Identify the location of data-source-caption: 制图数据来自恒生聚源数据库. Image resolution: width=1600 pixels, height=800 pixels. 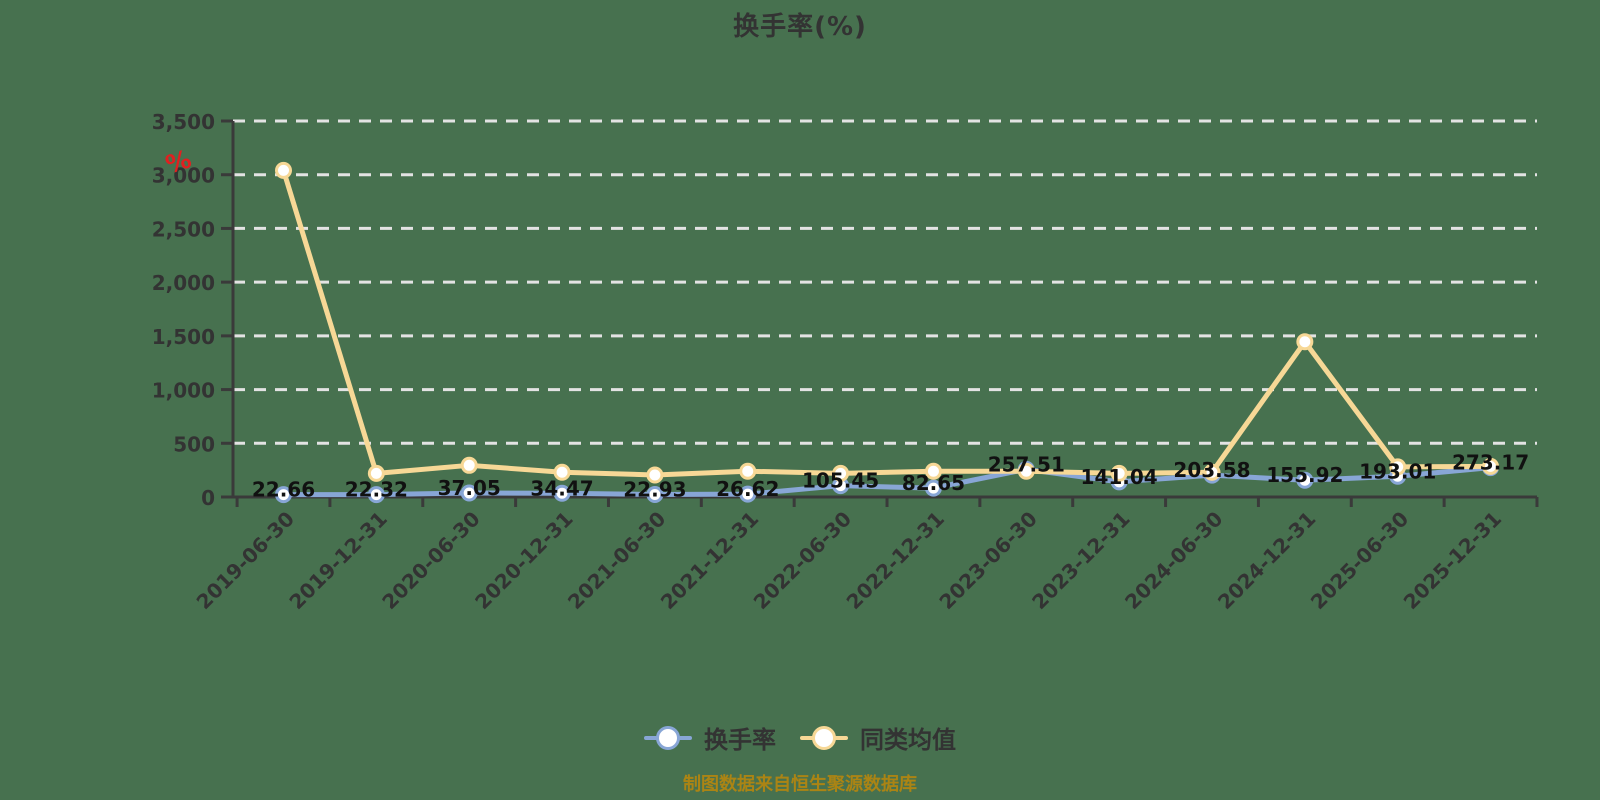
(800, 784).